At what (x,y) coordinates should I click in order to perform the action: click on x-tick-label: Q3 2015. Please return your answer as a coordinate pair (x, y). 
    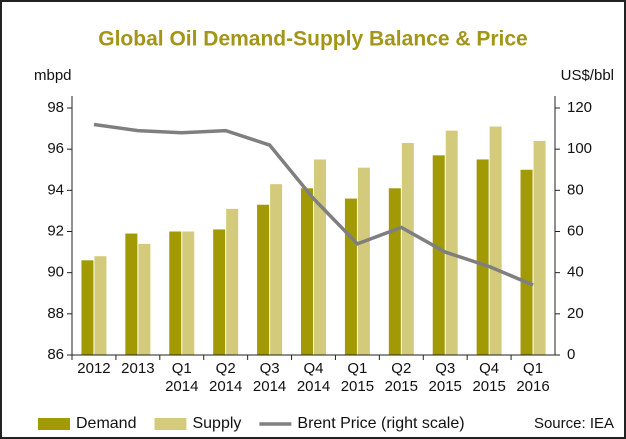
    Looking at the image, I should click on (445, 377).